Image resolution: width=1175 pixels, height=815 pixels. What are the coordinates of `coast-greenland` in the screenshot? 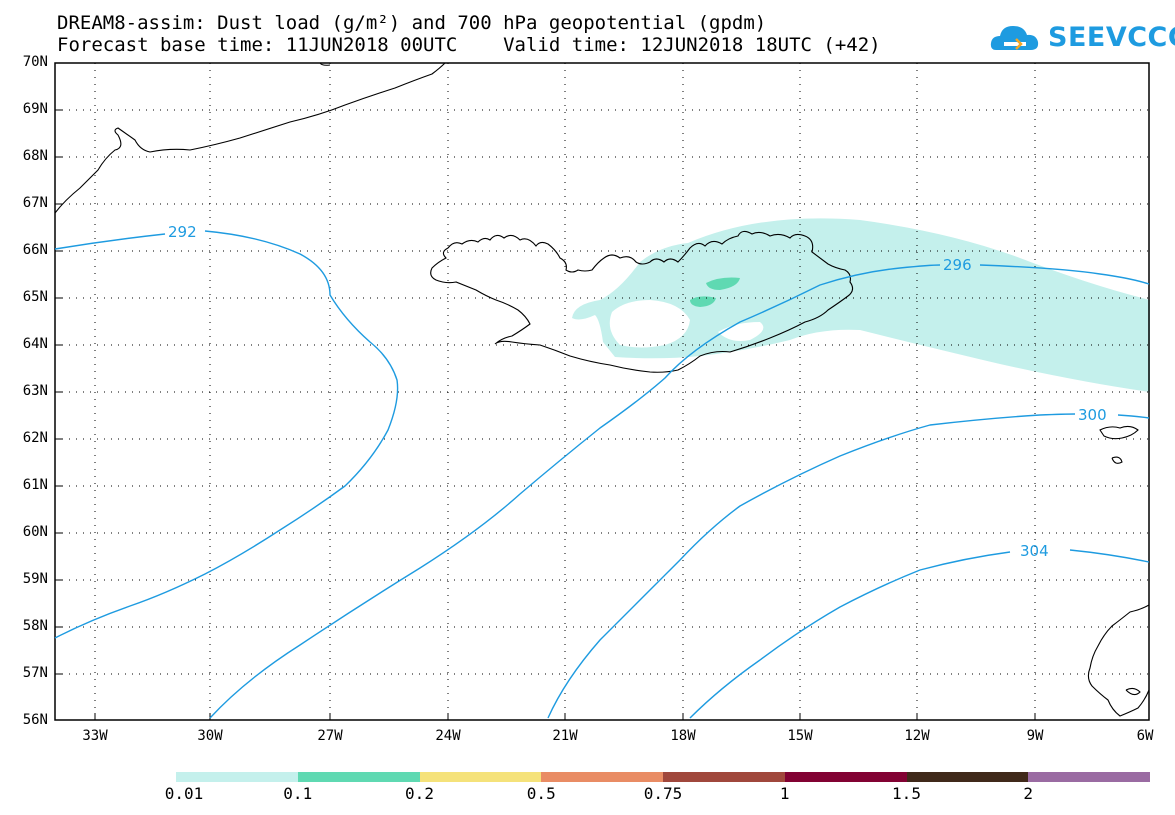 It's located at (250, 138).